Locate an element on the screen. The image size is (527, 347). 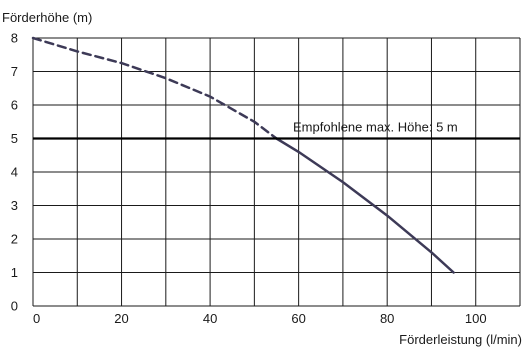
y-tick-label: 3 is located at coordinates (14, 205).